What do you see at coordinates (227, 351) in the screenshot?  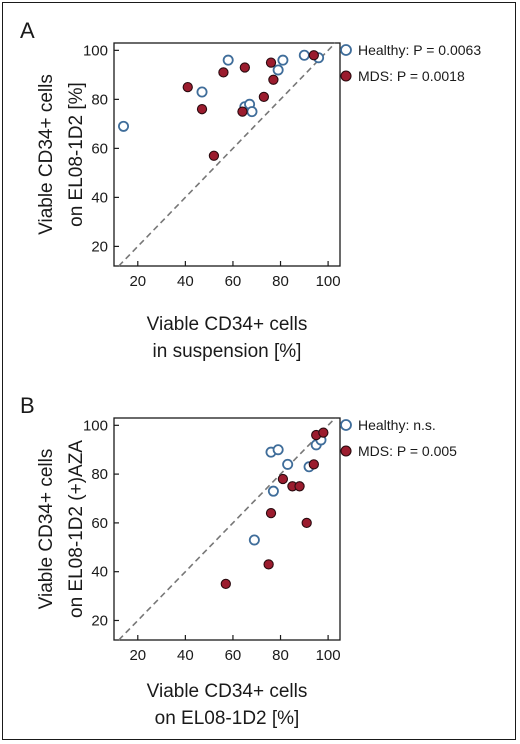 I see `x-axis-label: in suspension [%]` at bounding box center [227, 351].